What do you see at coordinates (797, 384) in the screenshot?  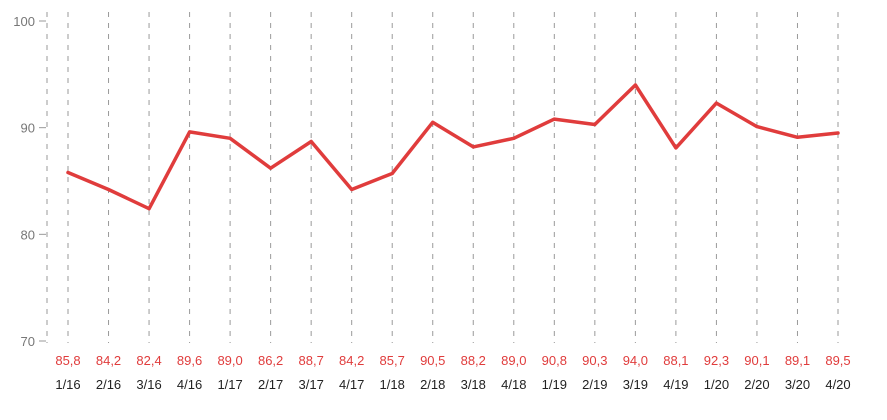 I see `x-tick-label-3/20: 3/20` at bounding box center [797, 384].